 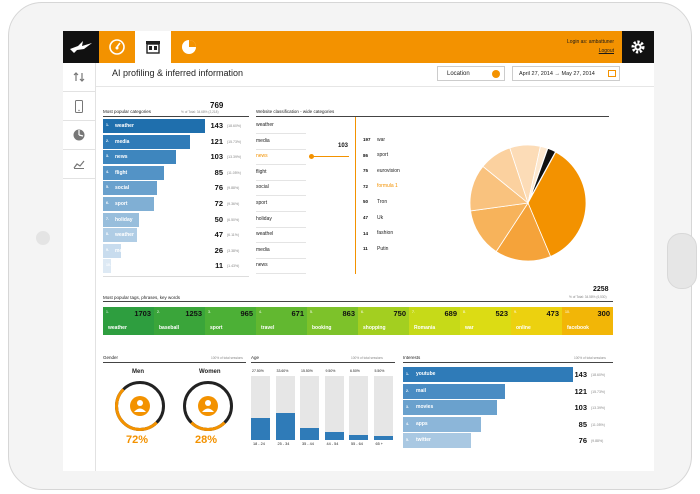 I want to click on category-row: 5. social 76 (9.88%), so click(x=176, y=188).